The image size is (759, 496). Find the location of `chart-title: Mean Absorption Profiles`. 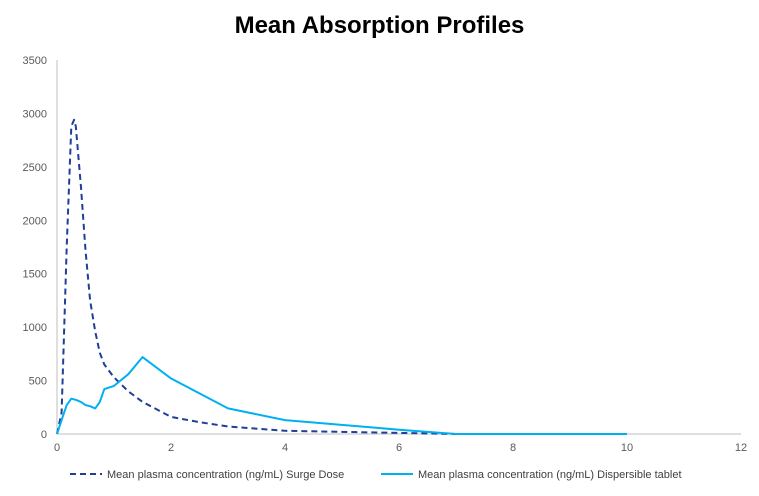

chart-title: Mean Absorption Profiles is located at coordinates (379, 25).